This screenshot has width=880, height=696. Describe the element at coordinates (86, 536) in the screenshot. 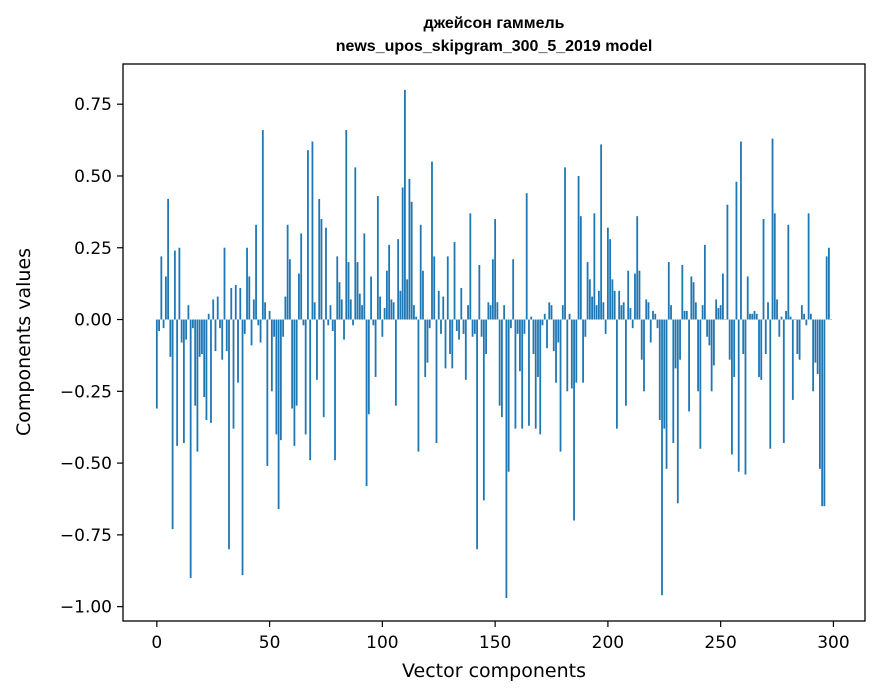

I see `y-tick-label: −0.75` at that location.